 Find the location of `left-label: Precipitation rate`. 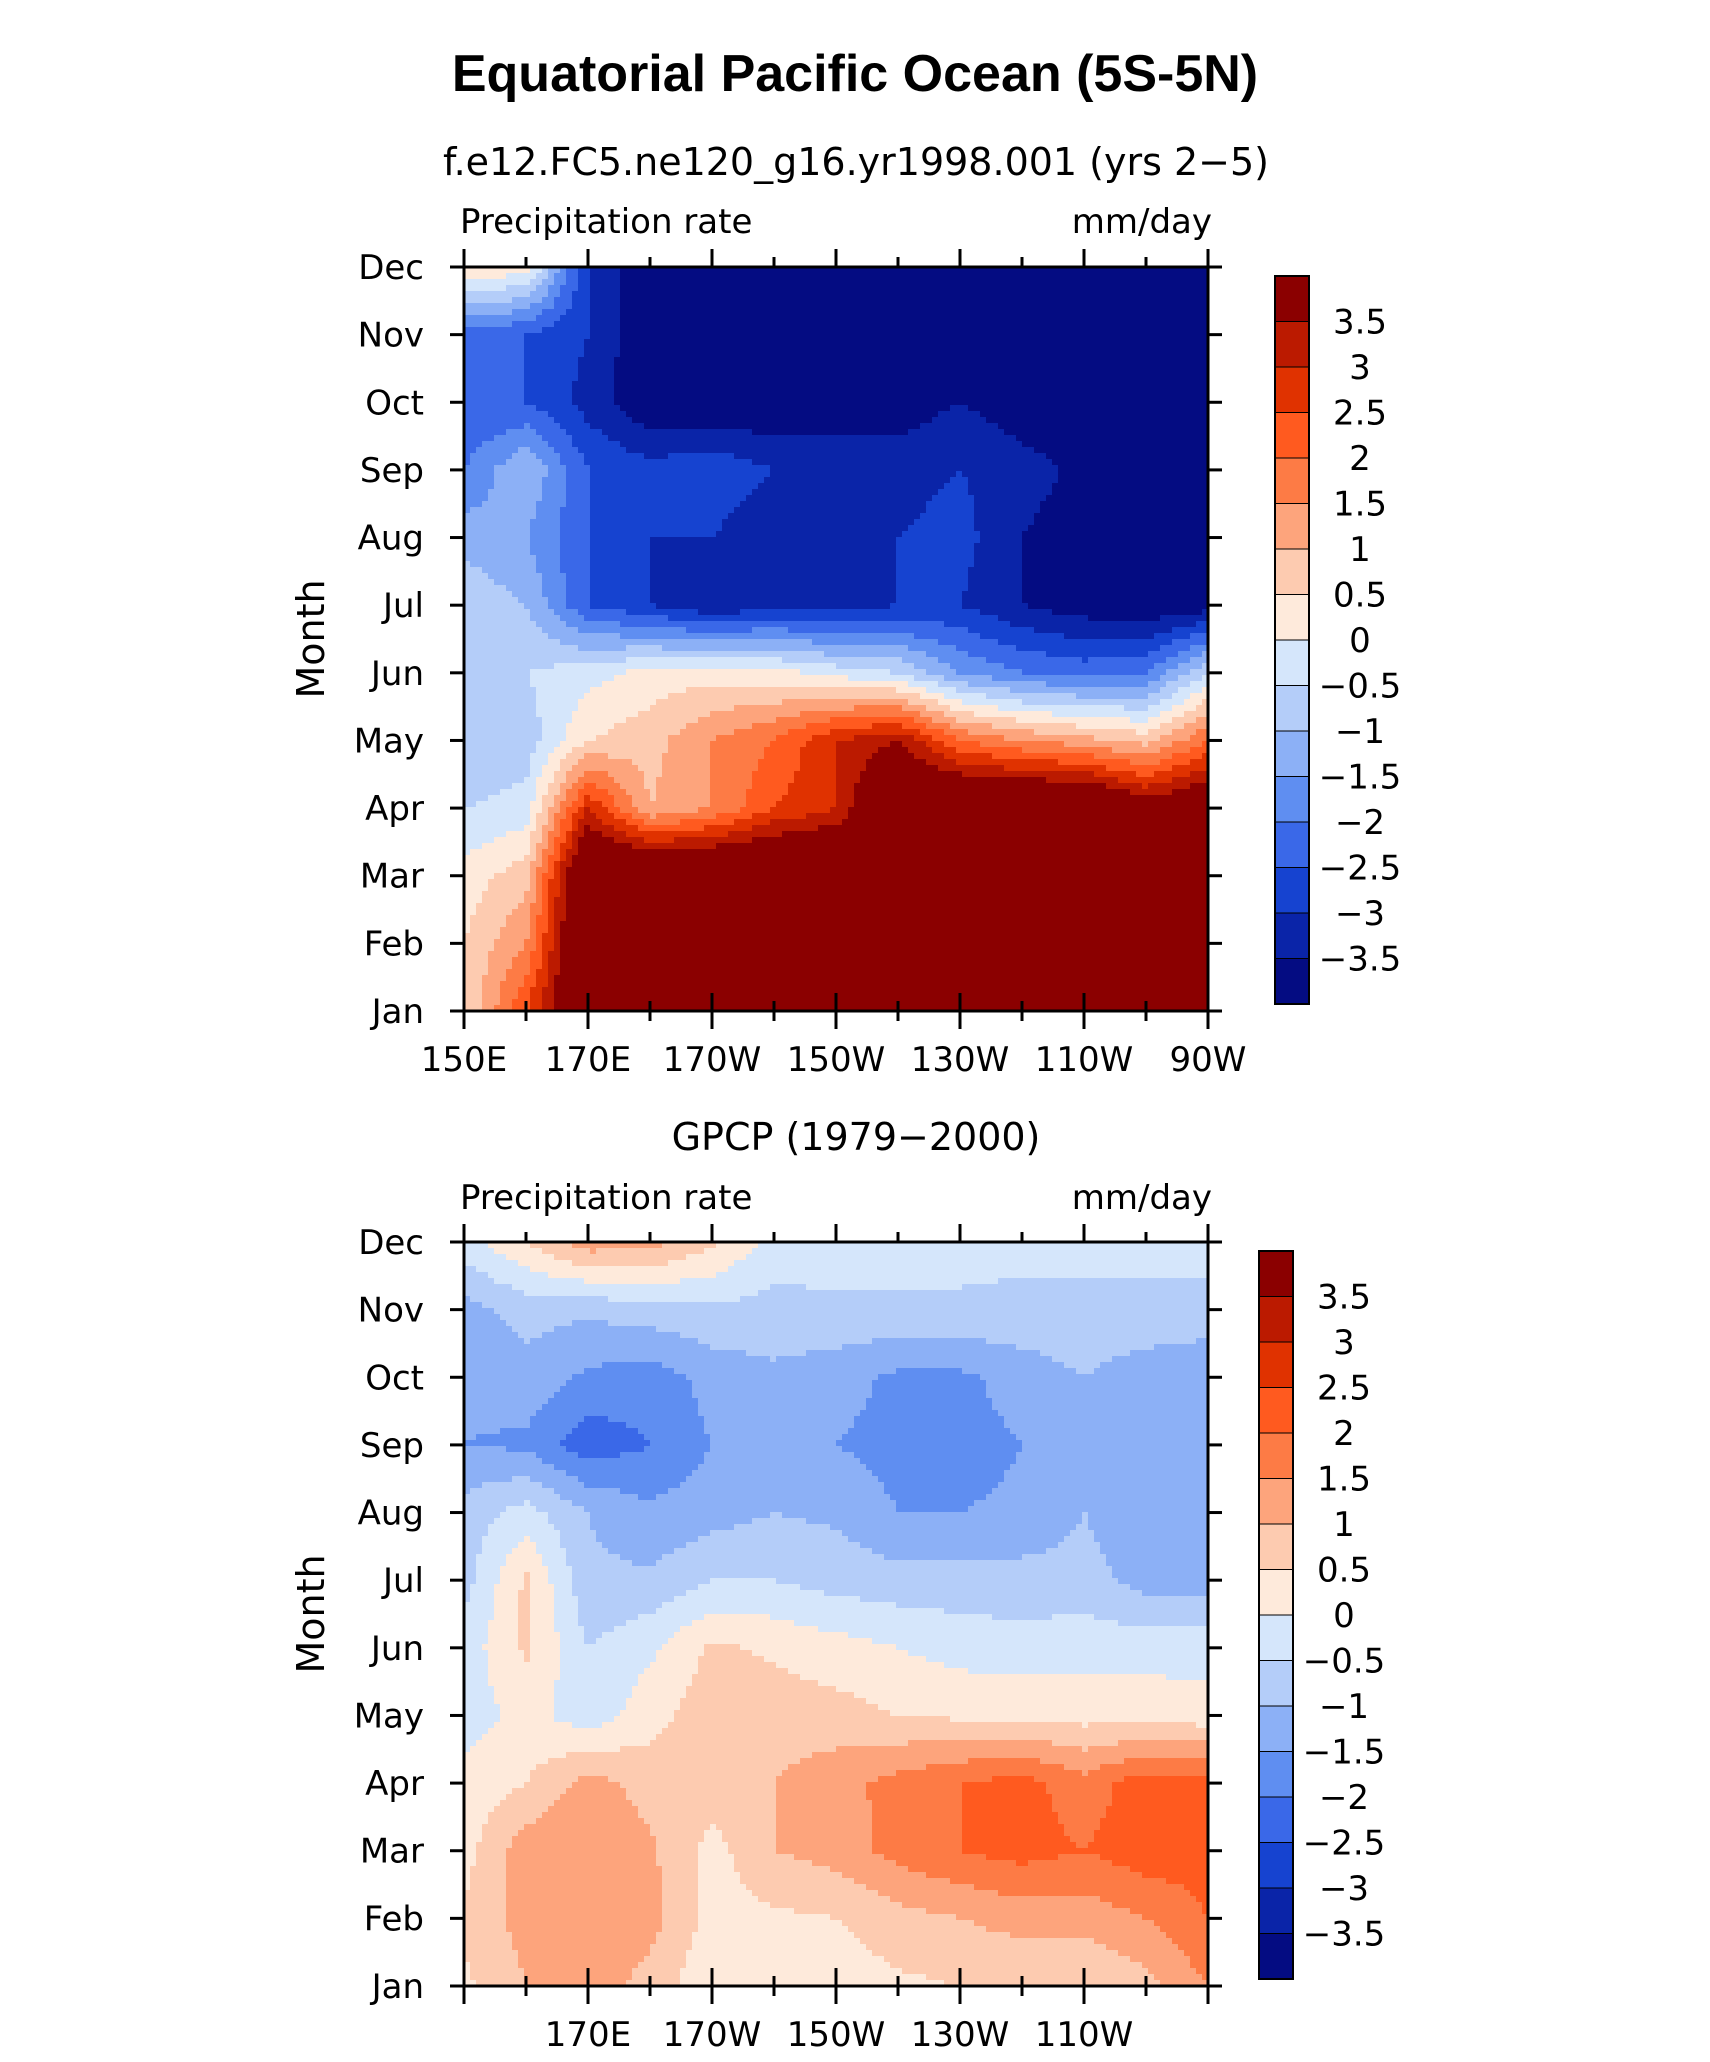

left-label: Precipitation rate is located at coordinates (606, 1198).